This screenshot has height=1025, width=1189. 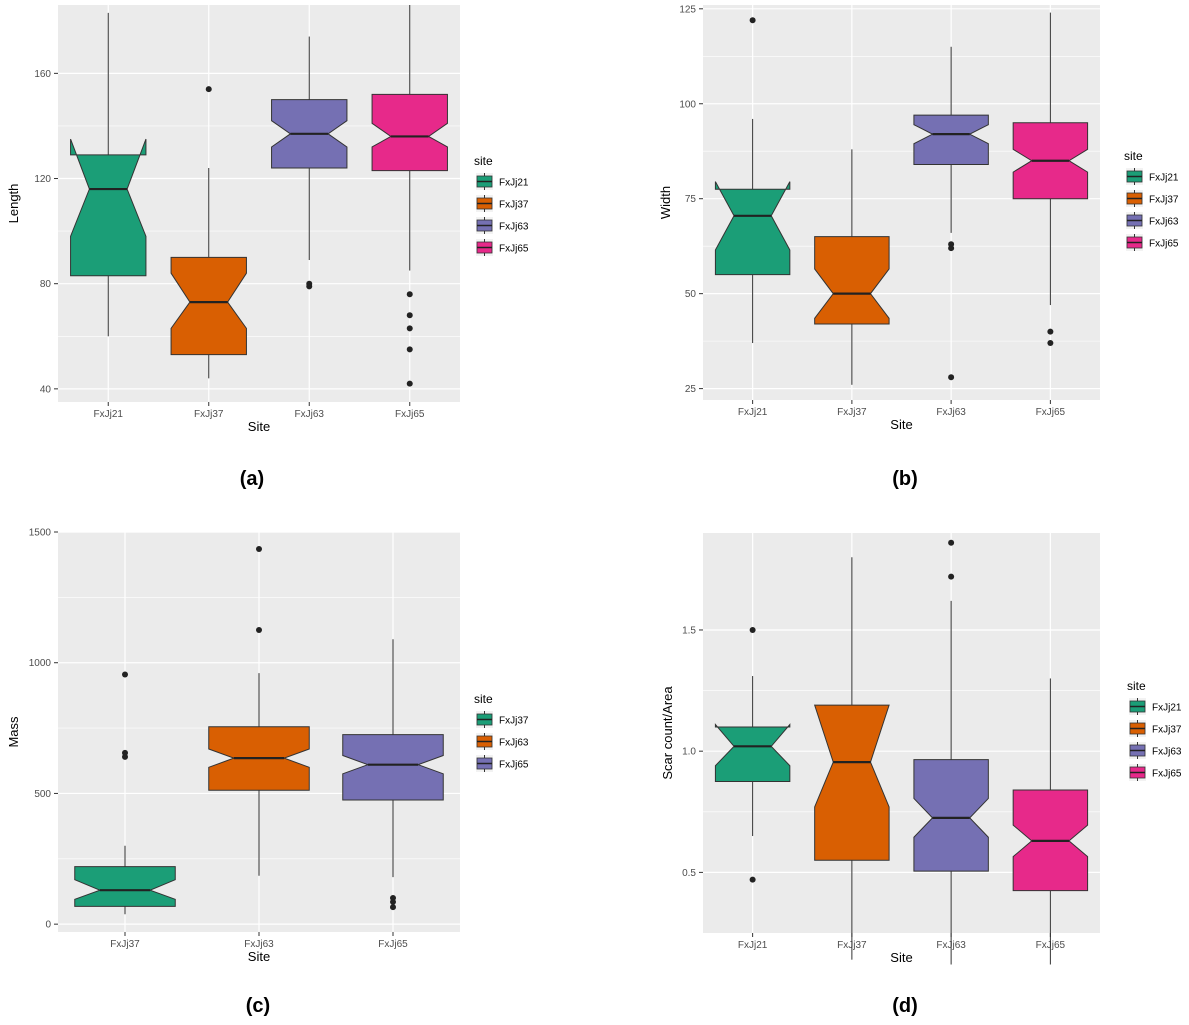 What do you see at coordinates (13, 732) in the screenshot?
I see `y-axis-title: Mass` at bounding box center [13, 732].